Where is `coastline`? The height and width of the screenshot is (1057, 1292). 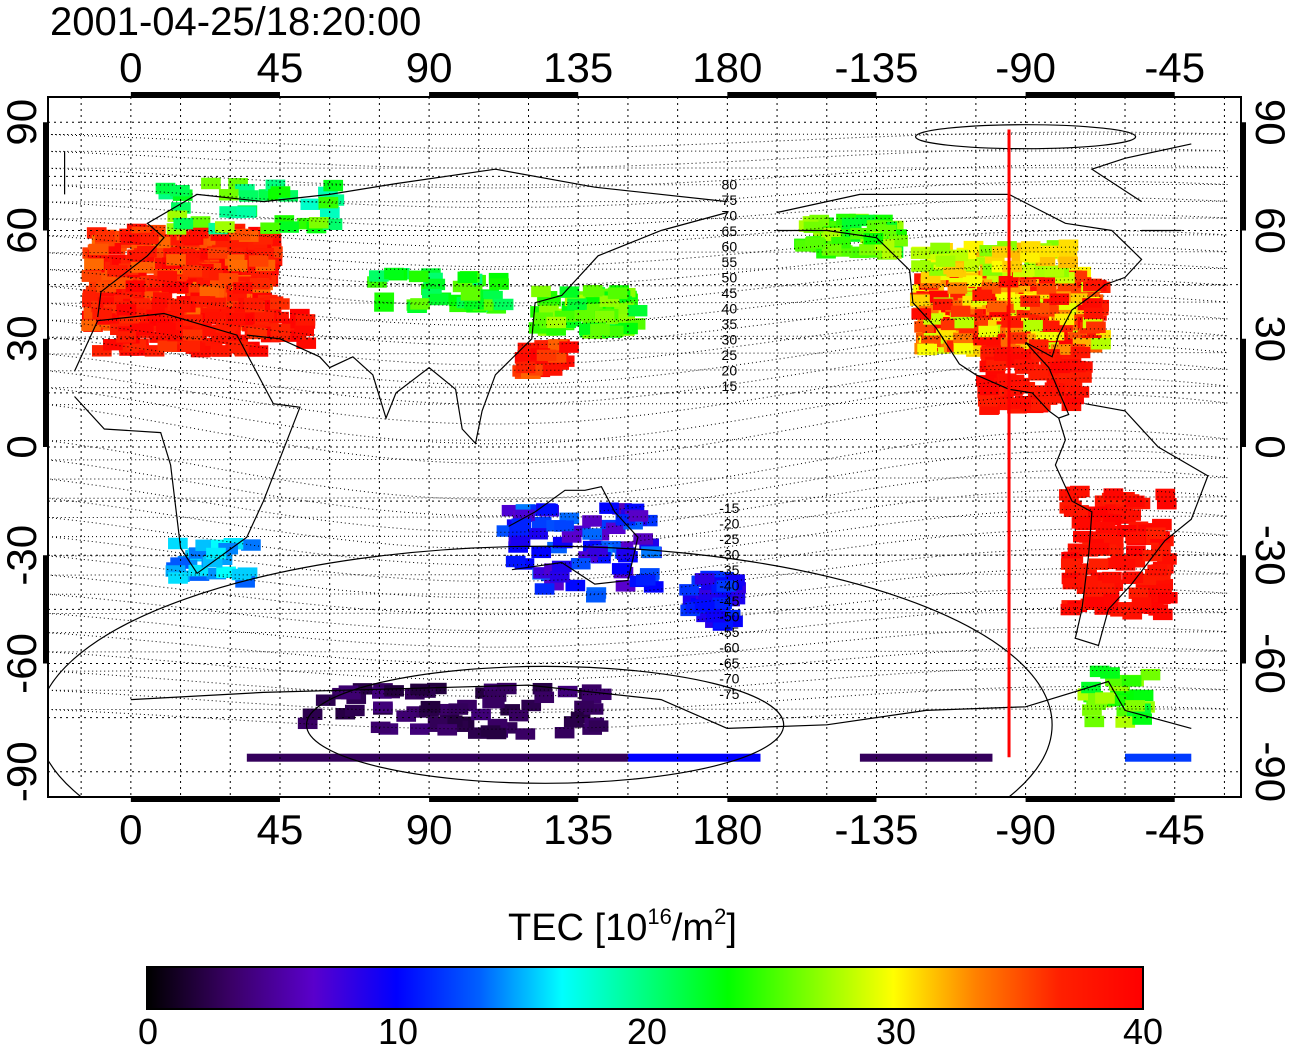 coastline is located at coordinates (187, 443).